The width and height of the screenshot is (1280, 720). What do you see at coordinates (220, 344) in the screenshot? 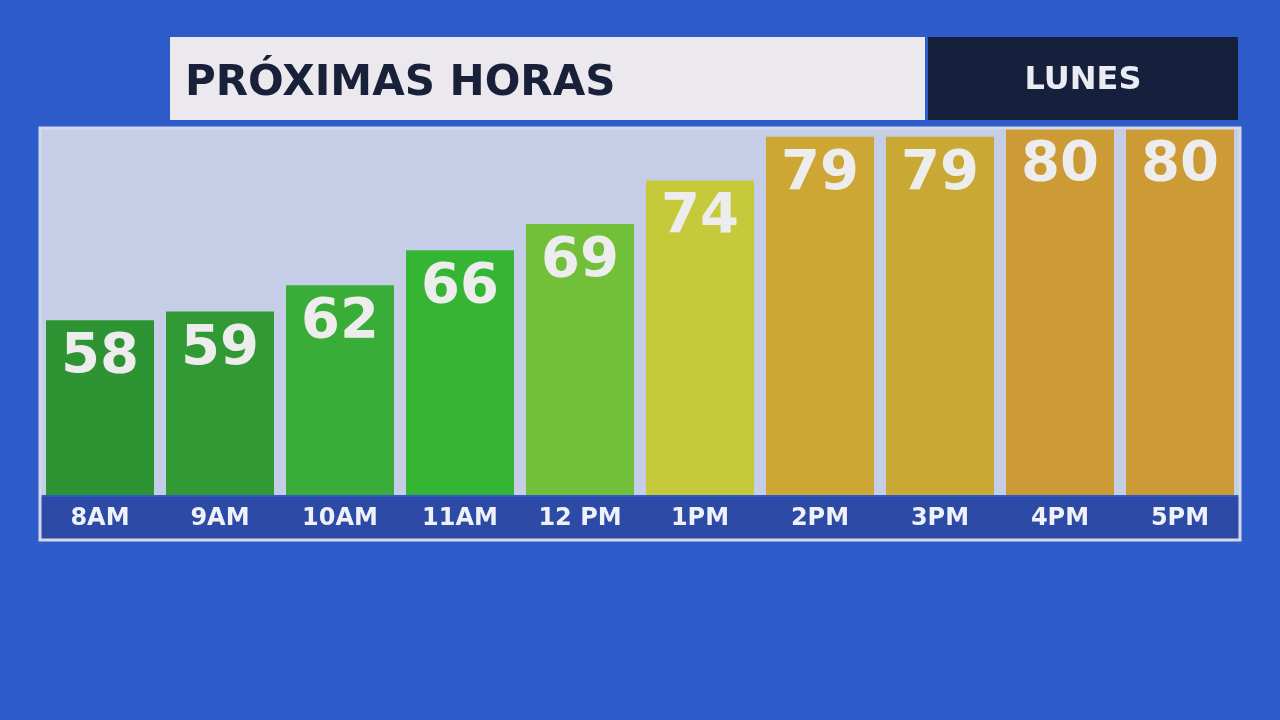
I see `data-label: 59` at bounding box center [220, 344].